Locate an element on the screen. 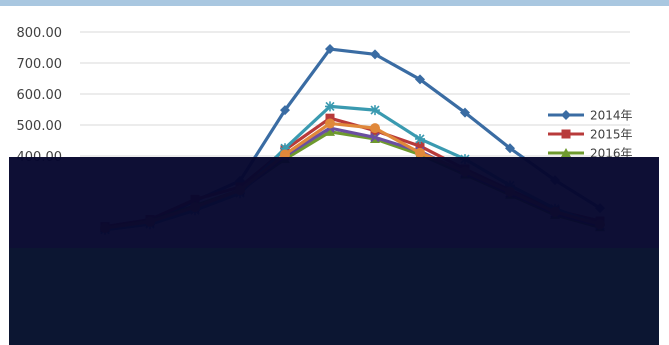 This screenshot has height=345, width=669. legend-item: 2015年 is located at coordinates (590, 135).